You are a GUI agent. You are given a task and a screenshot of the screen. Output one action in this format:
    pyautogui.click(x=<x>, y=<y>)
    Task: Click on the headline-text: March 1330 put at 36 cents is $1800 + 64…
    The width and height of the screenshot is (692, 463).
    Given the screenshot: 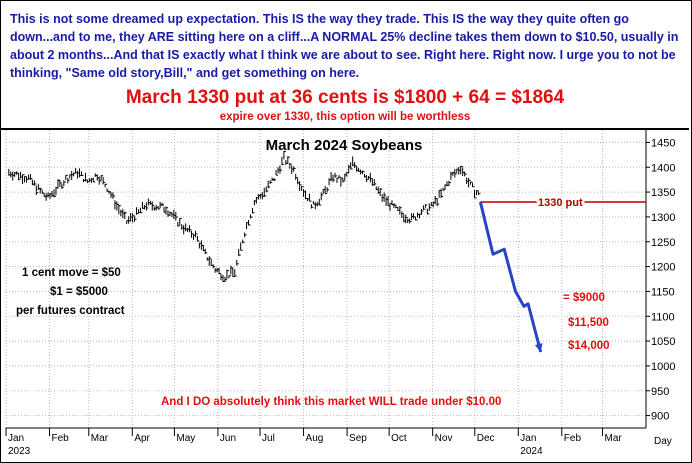 What is the action you would take?
    pyautogui.click(x=345, y=97)
    